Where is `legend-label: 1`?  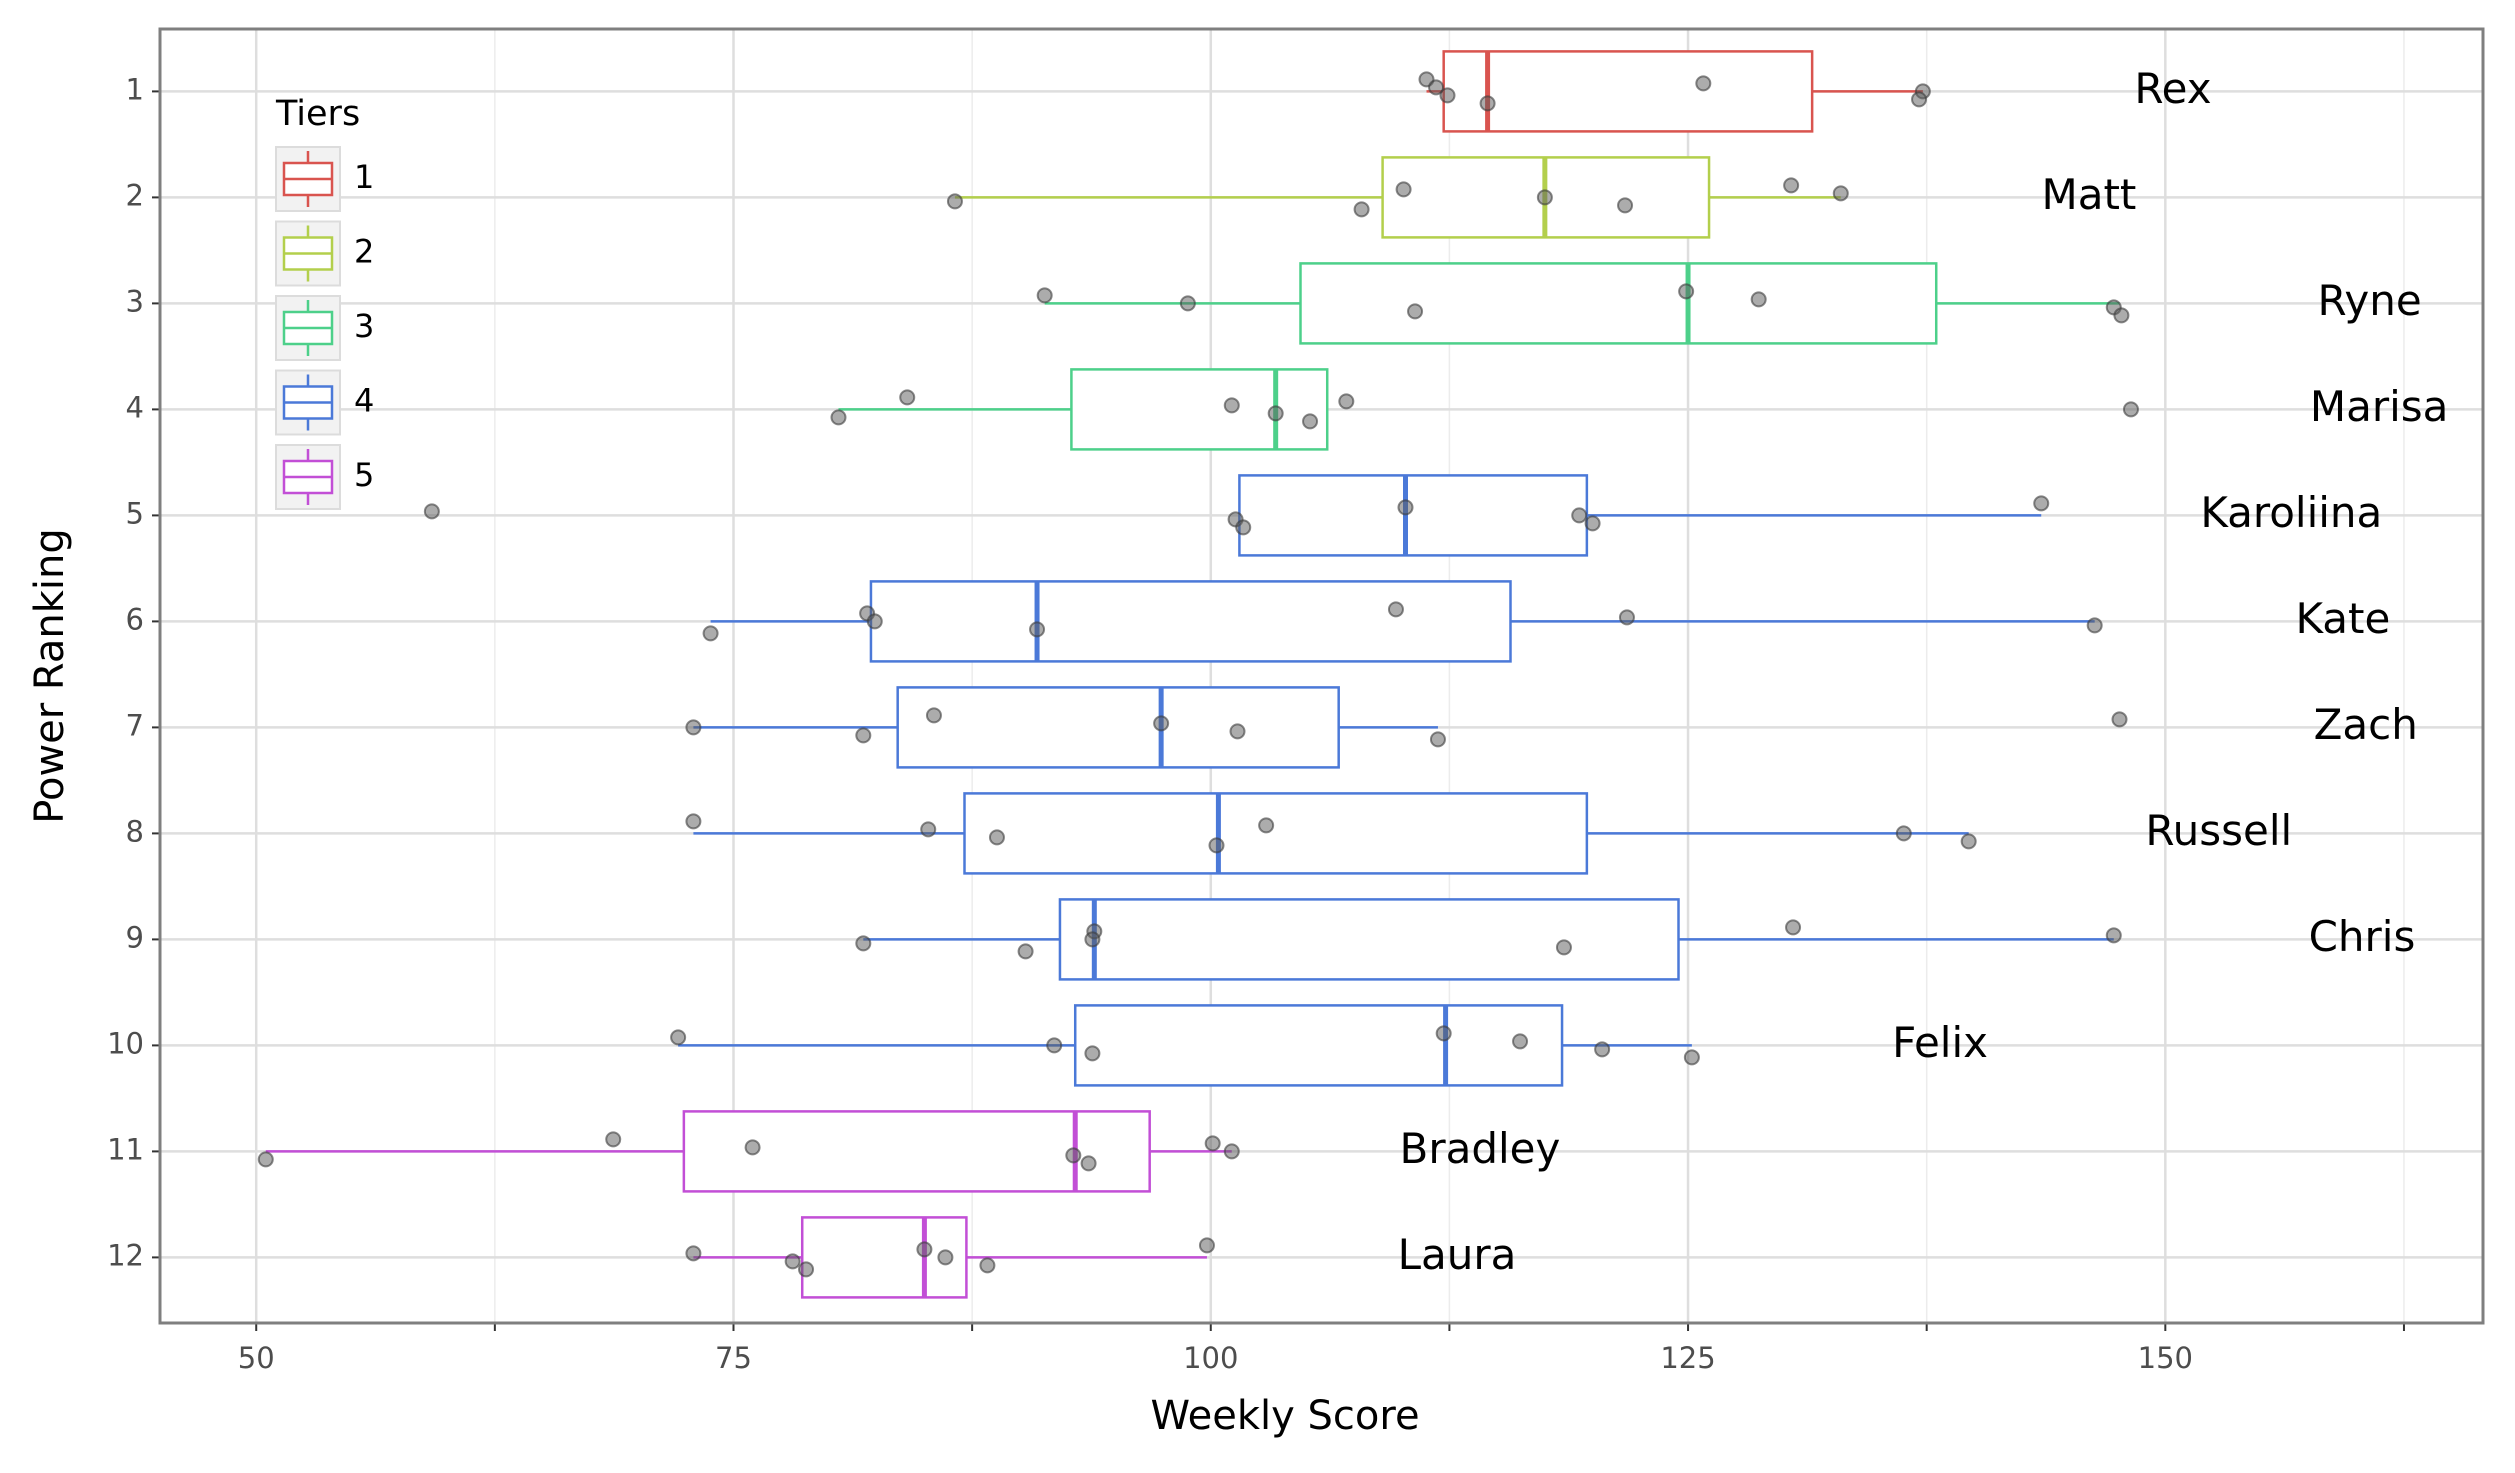 legend-label: 1 is located at coordinates (364, 177).